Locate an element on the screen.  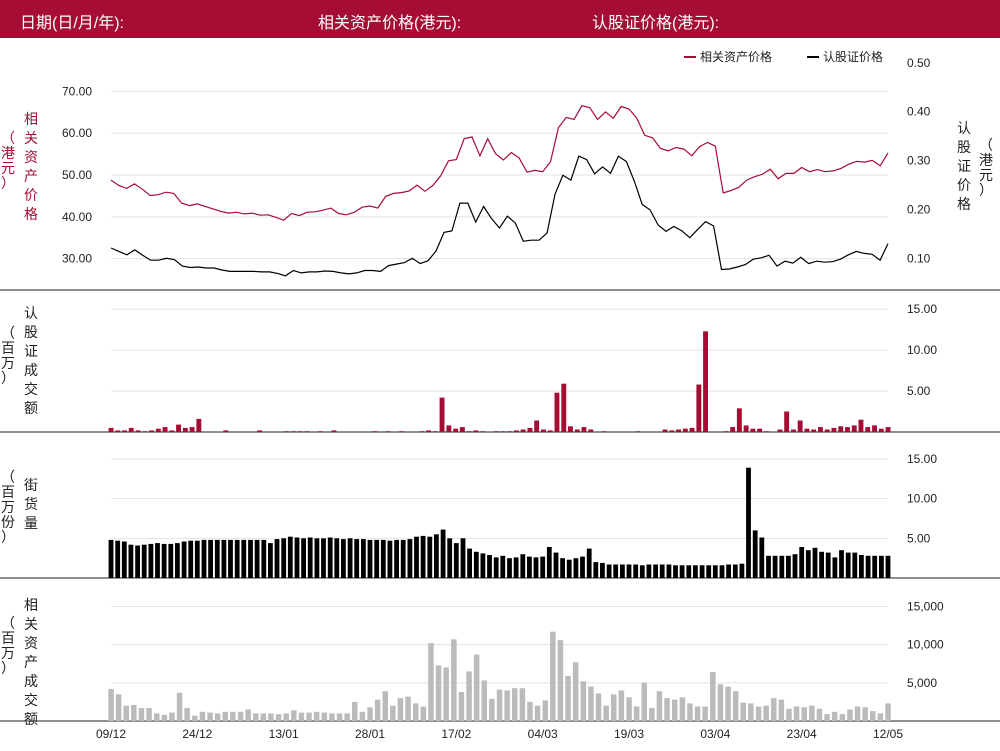
right-axis-label: 价 is located at coordinates (964, 185).